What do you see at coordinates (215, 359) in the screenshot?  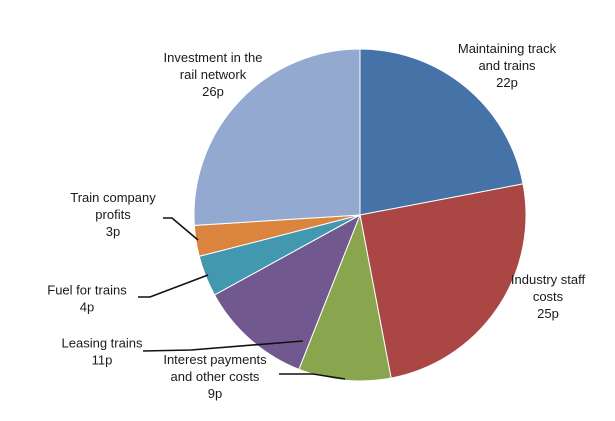 I see `data-label-text-interest-payments-and-other-costs: Interest payments` at bounding box center [215, 359].